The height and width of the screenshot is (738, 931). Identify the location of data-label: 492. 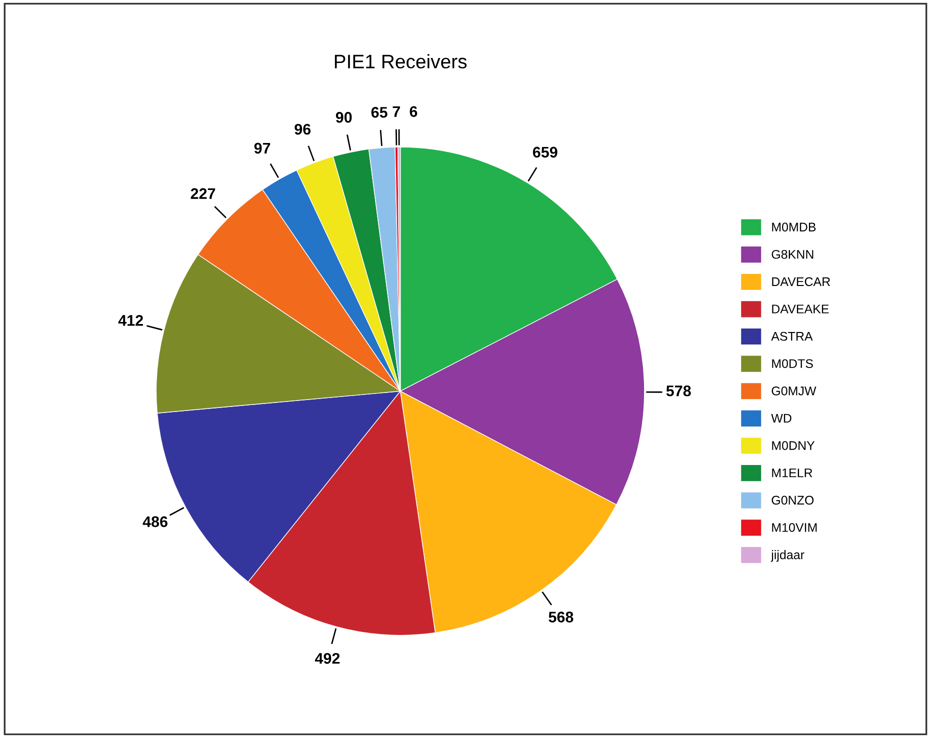
(327, 658).